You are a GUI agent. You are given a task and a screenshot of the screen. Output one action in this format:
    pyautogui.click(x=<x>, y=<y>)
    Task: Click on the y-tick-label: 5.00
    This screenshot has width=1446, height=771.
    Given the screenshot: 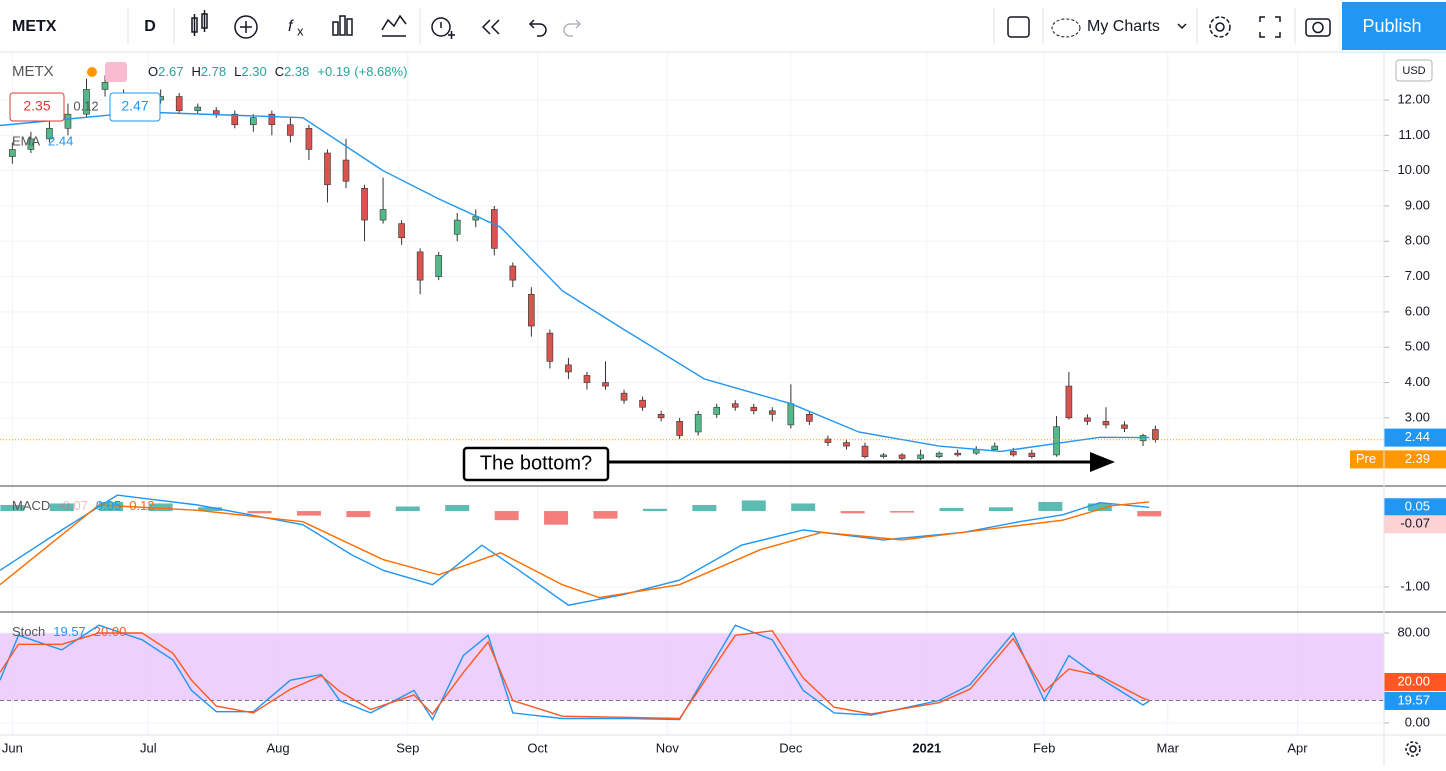 What is the action you would take?
    pyautogui.click(x=1417, y=346)
    